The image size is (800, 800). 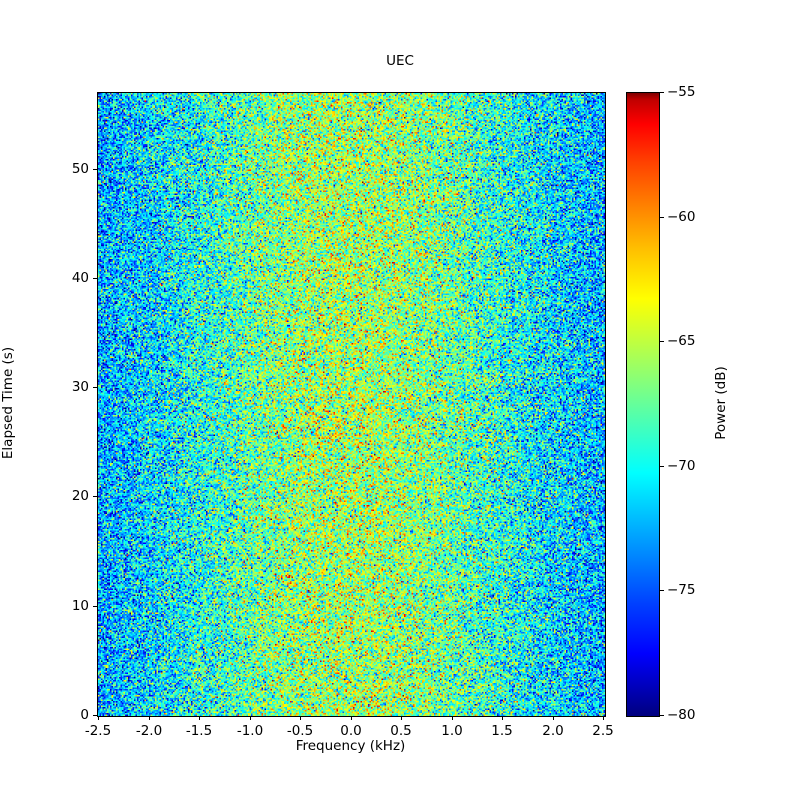 What do you see at coordinates (681, 466) in the screenshot?
I see `colorbar-tick-label-3: −70` at bounding box center [681, 466].